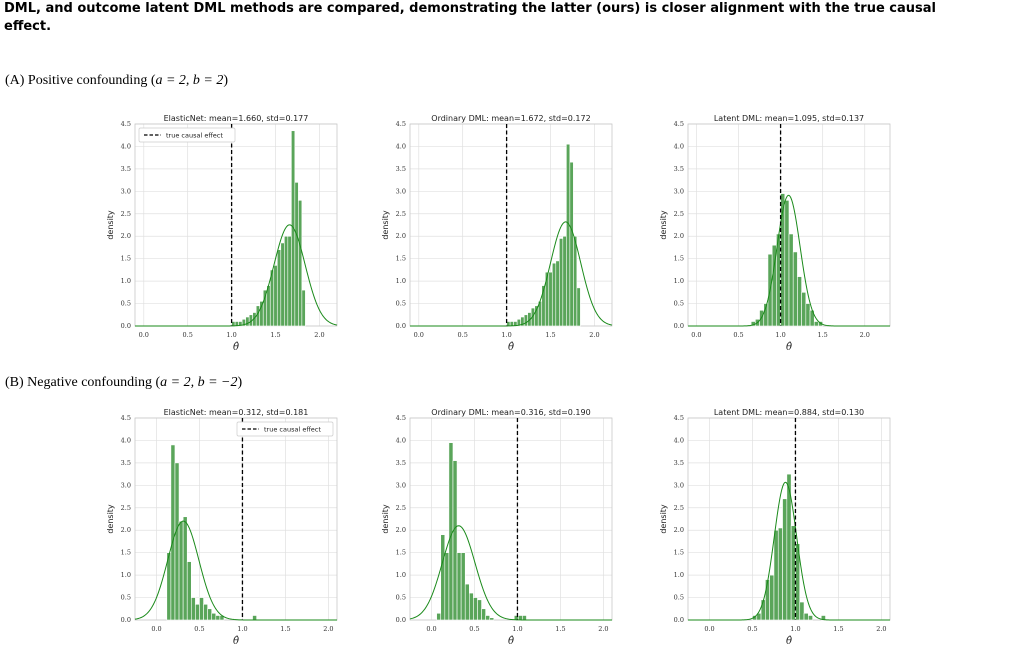 Image resolution: width=1021 pixels, height=655 pixels. I want to click on section-a-math: a = 2, b = 2, so click(189, 80).